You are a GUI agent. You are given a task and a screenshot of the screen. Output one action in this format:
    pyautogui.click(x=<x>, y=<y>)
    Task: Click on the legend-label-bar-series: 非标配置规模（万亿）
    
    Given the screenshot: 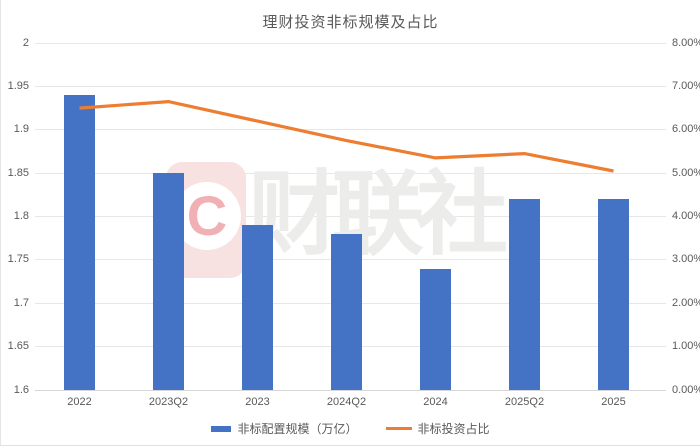 What is the action you would take?
    pyautogui.click(x=297, y=429)
    